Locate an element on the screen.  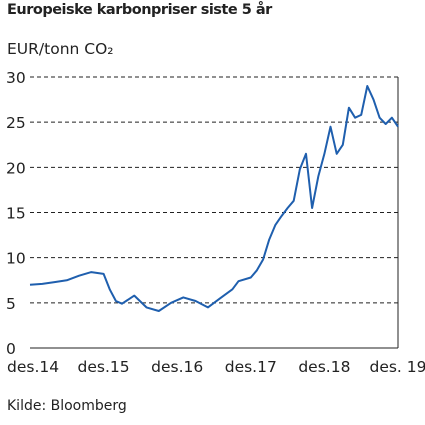
x-tick-label-5: des. 19 is located at coordinates (397, 367).